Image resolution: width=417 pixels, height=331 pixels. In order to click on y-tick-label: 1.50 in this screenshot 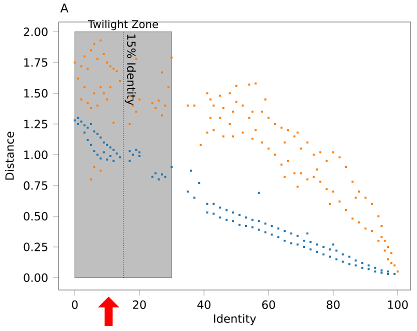, I will do `click(36, 93)`.